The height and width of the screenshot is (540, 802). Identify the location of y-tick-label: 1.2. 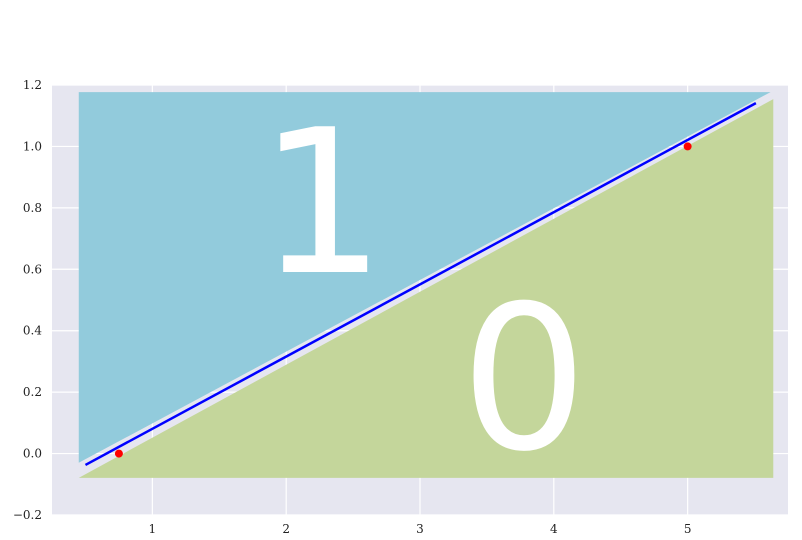
(32, 85).